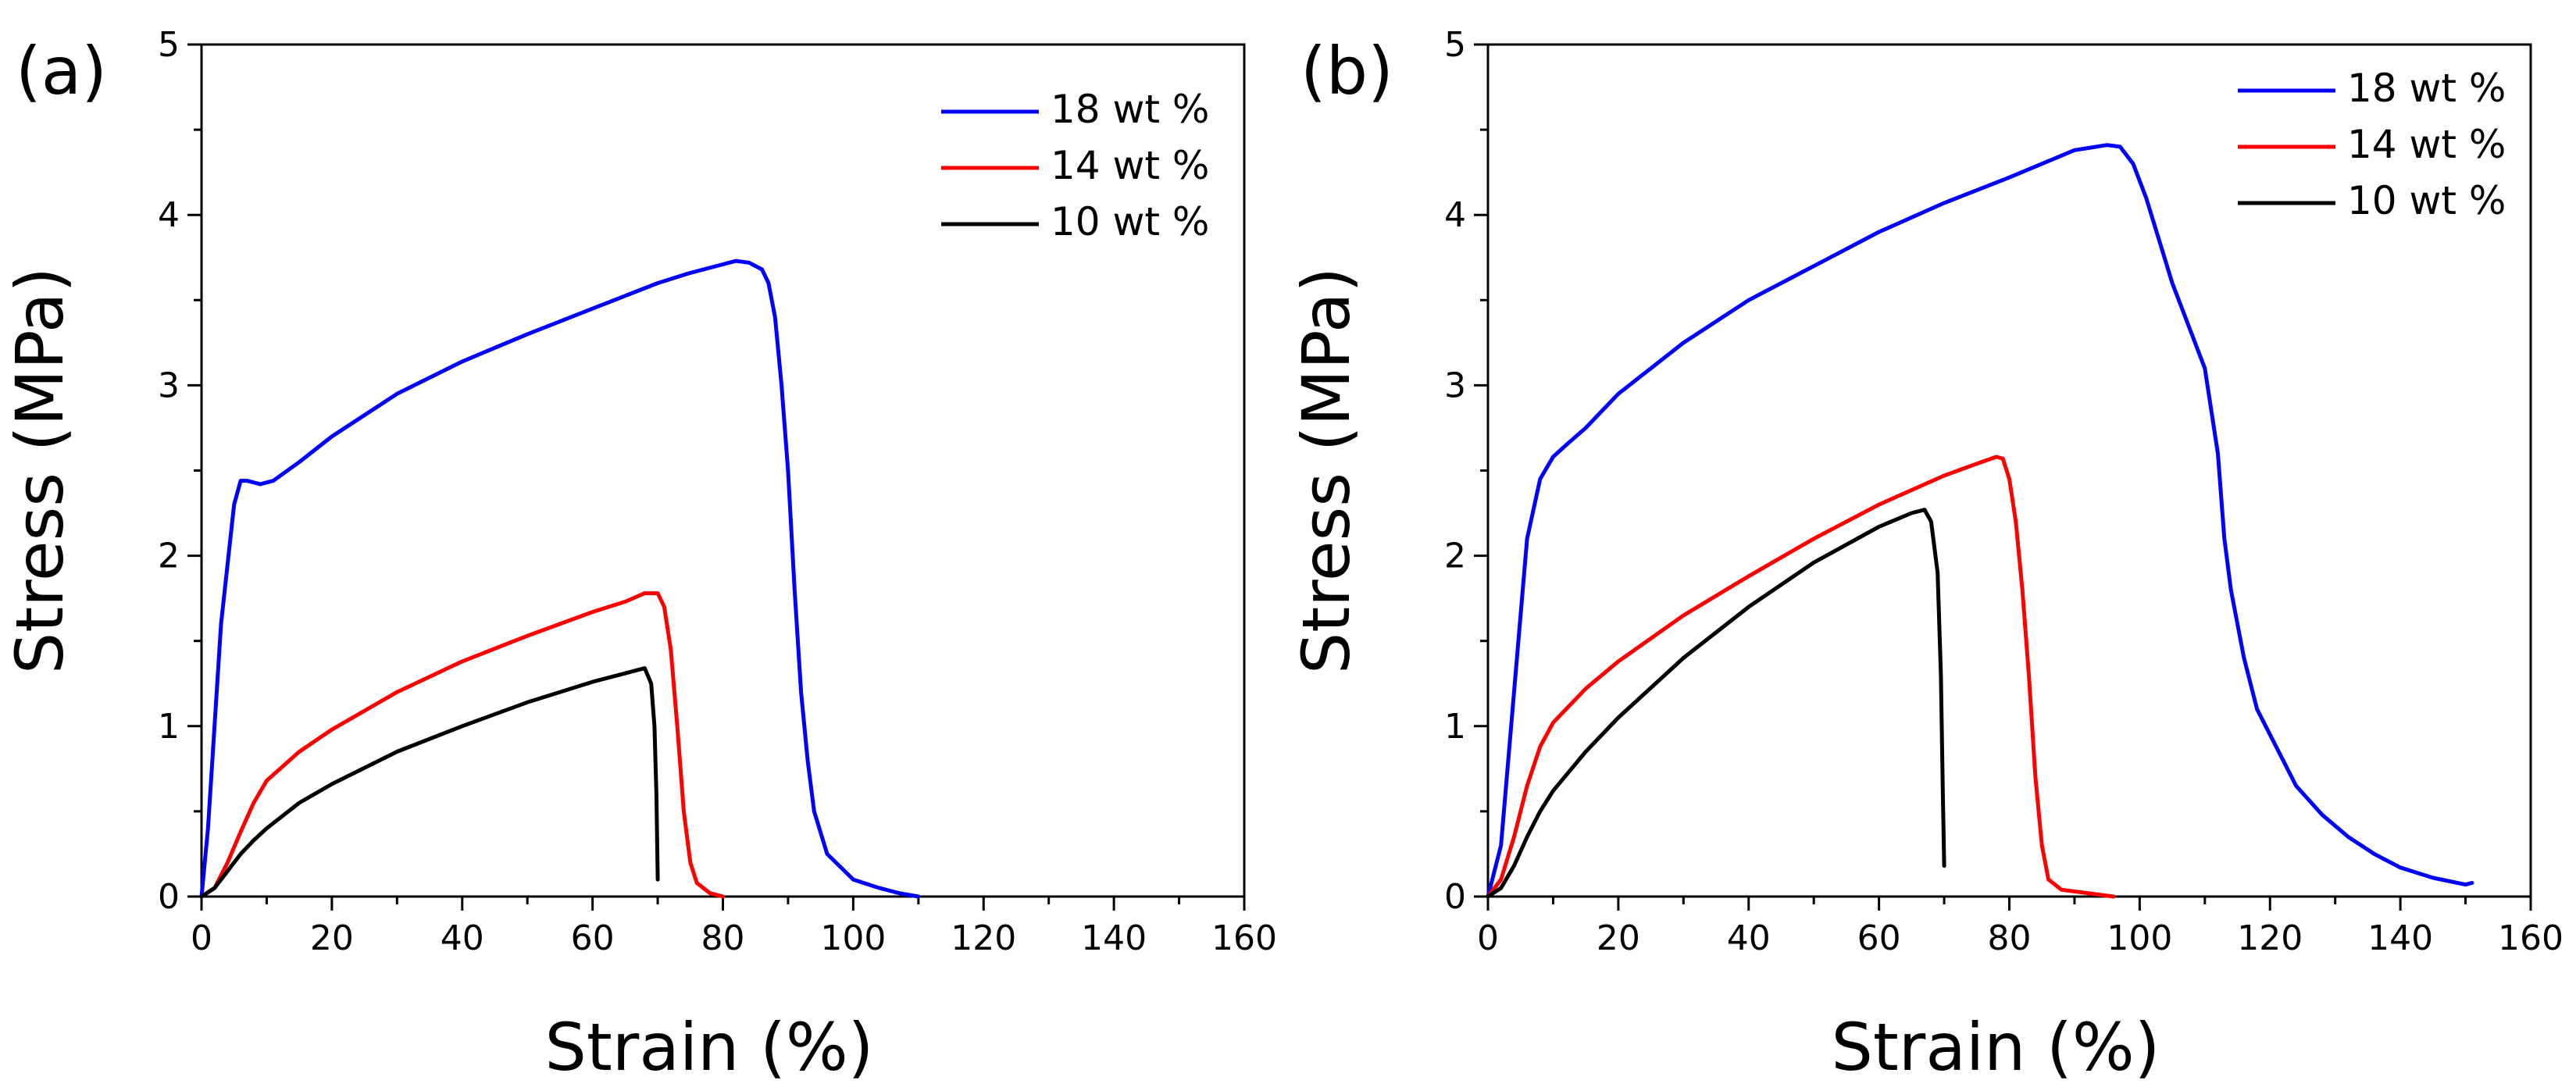 This screenshot has width=2576, height=1091. What do you see at coordinates (1346, 71) in the screenshot?
I see `panel-label: (b)` at bounding box center [1346, 71].